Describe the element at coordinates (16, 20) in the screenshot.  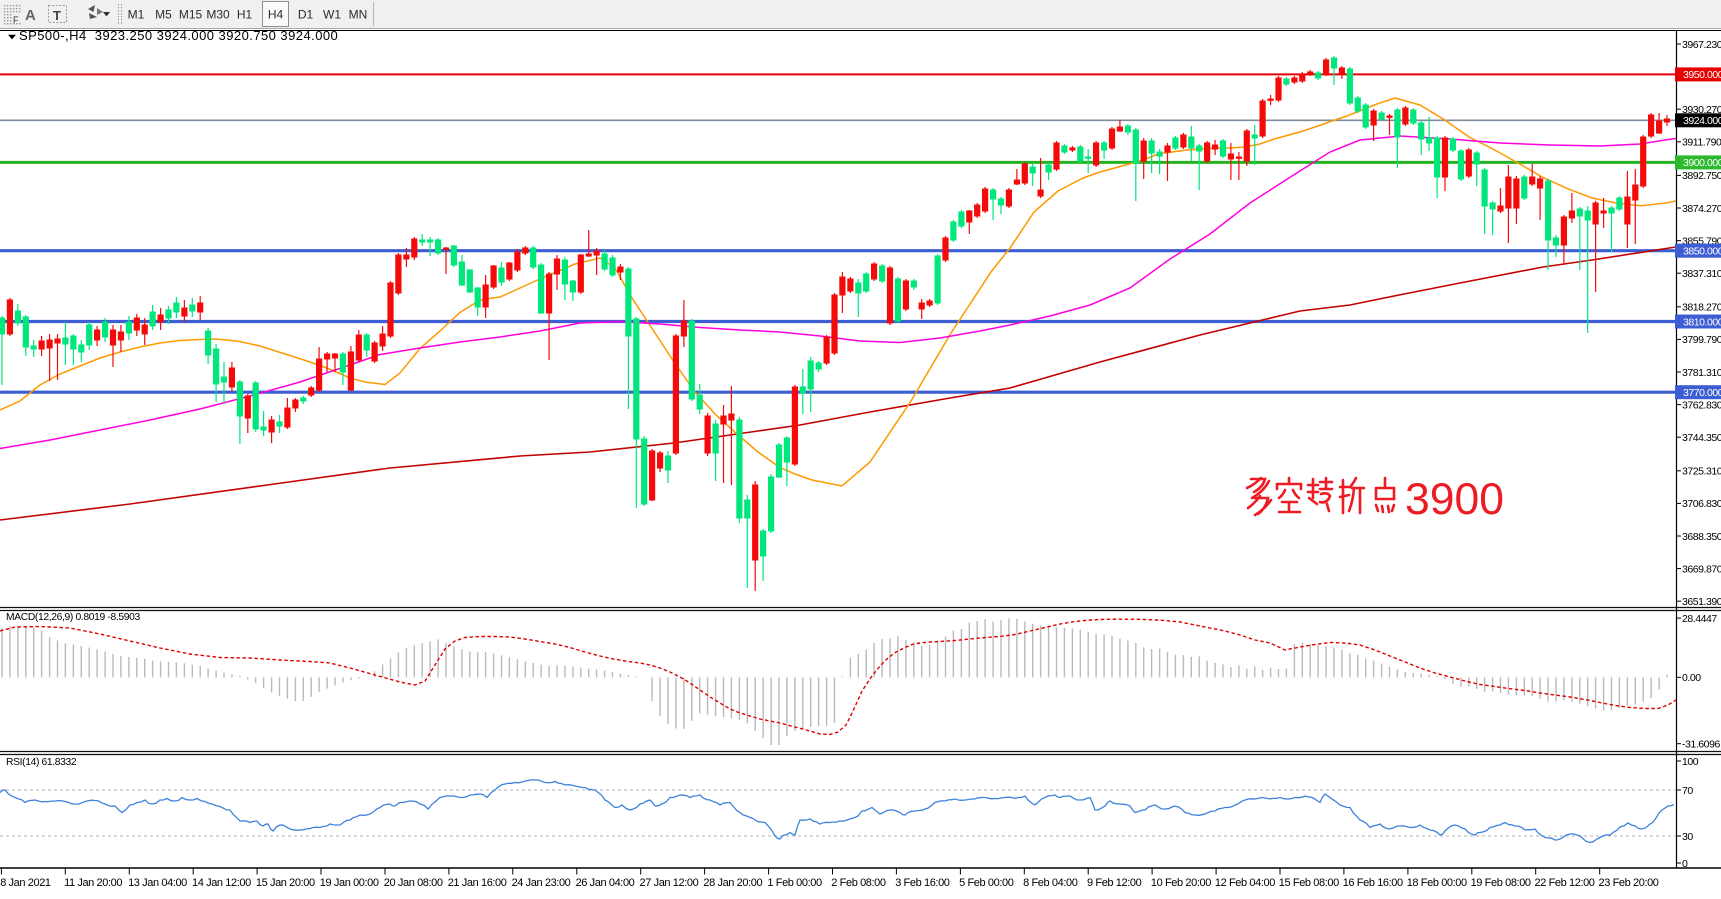
I see `svg-text: F` at that location.